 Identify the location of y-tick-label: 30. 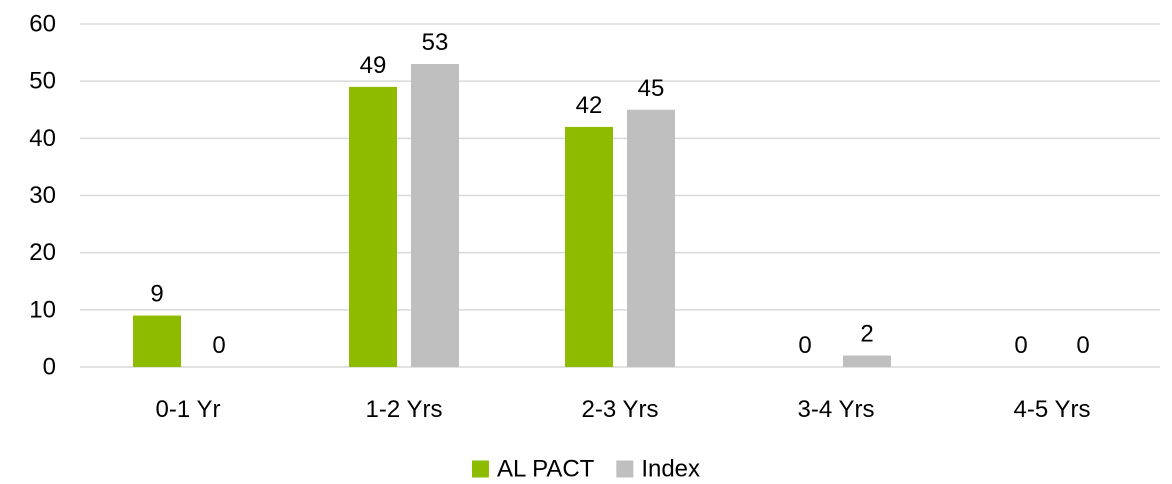
(42, 195).